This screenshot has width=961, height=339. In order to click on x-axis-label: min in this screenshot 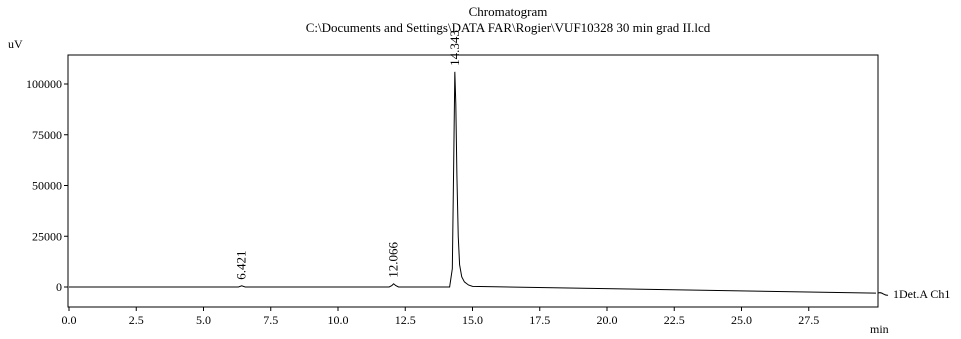, I will do `click(879, 329)`.